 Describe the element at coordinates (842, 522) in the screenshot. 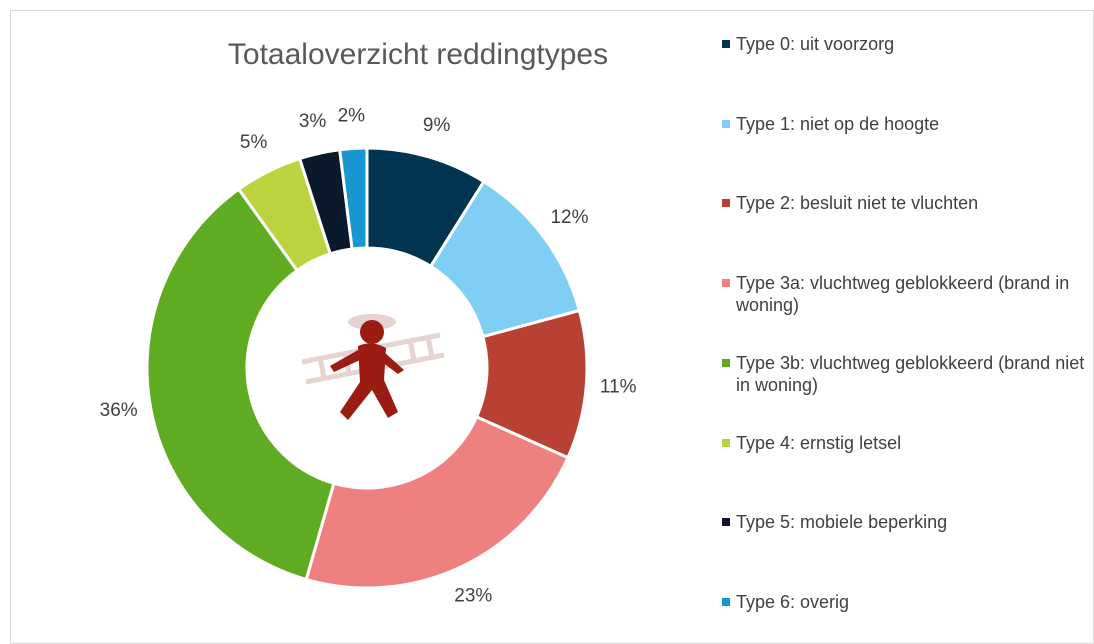

I see `legend-label: Type 5: mobiele beperking` at that location.